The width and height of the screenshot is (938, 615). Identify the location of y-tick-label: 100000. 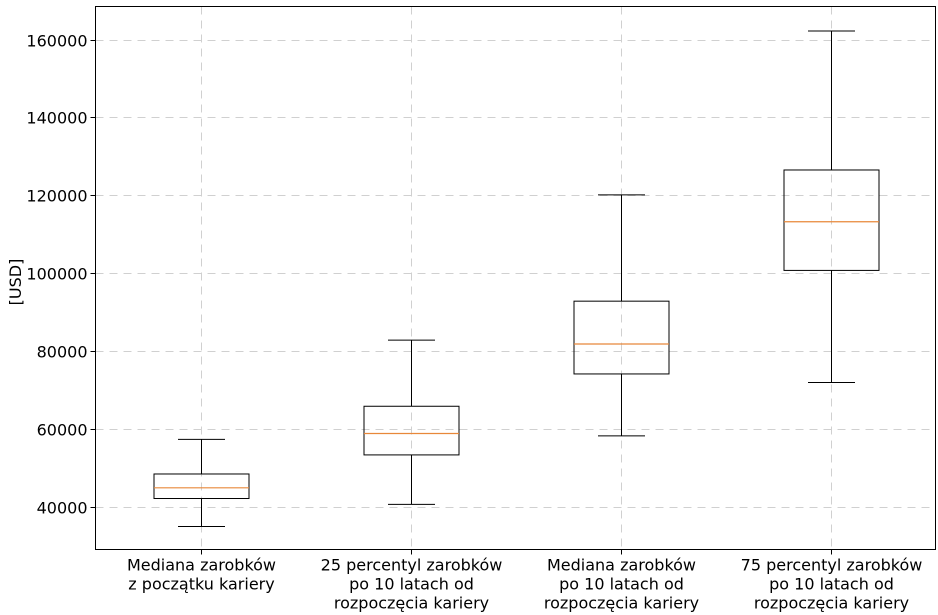
(56, 274).